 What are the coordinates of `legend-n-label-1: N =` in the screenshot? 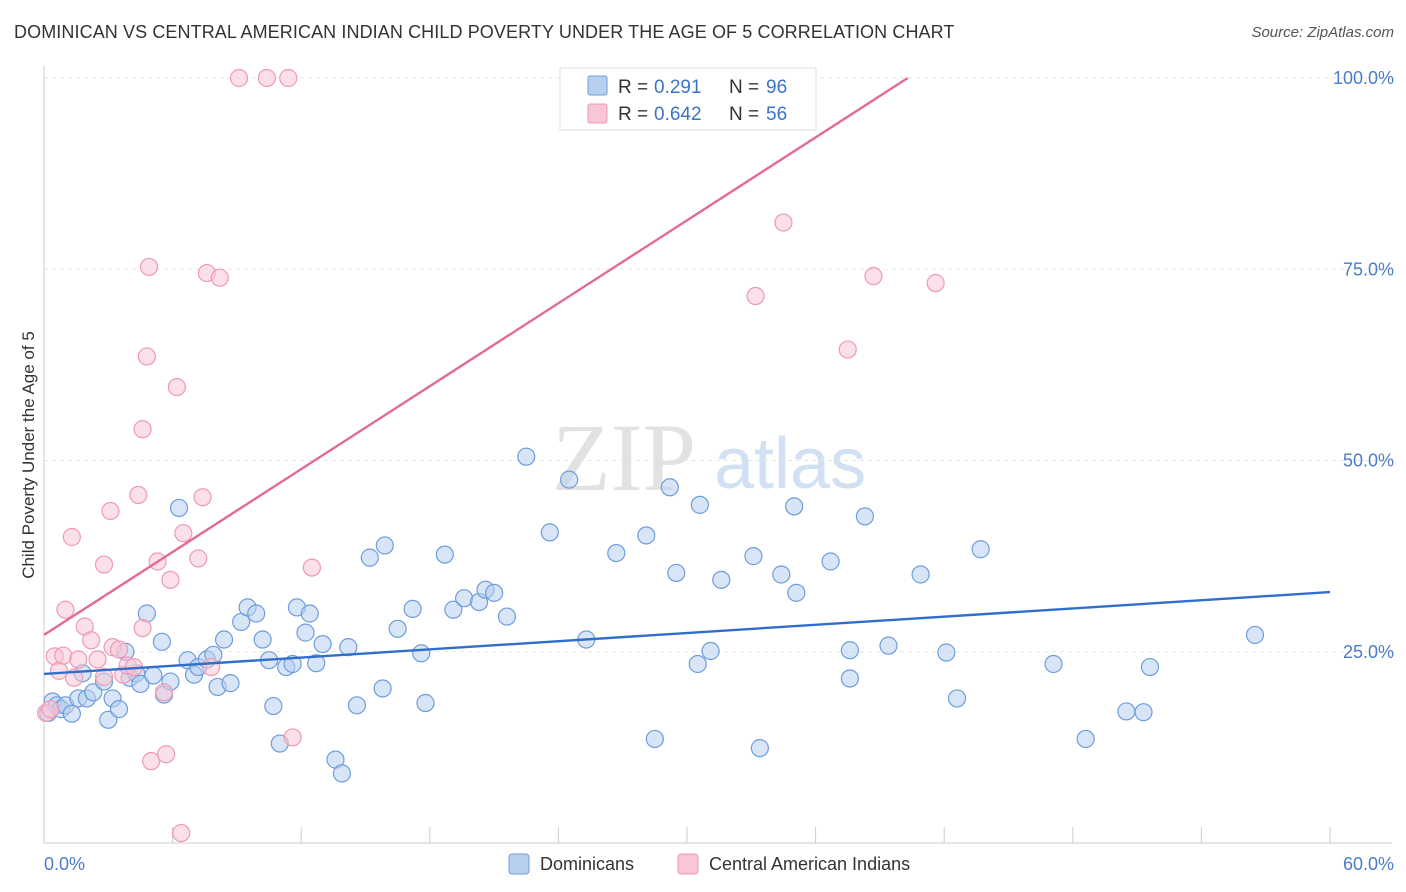 It's located at (744, 87).